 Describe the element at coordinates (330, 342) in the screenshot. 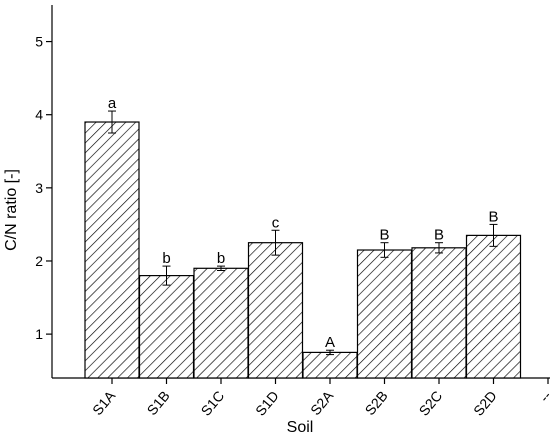

I see `annotation: A` at that location.